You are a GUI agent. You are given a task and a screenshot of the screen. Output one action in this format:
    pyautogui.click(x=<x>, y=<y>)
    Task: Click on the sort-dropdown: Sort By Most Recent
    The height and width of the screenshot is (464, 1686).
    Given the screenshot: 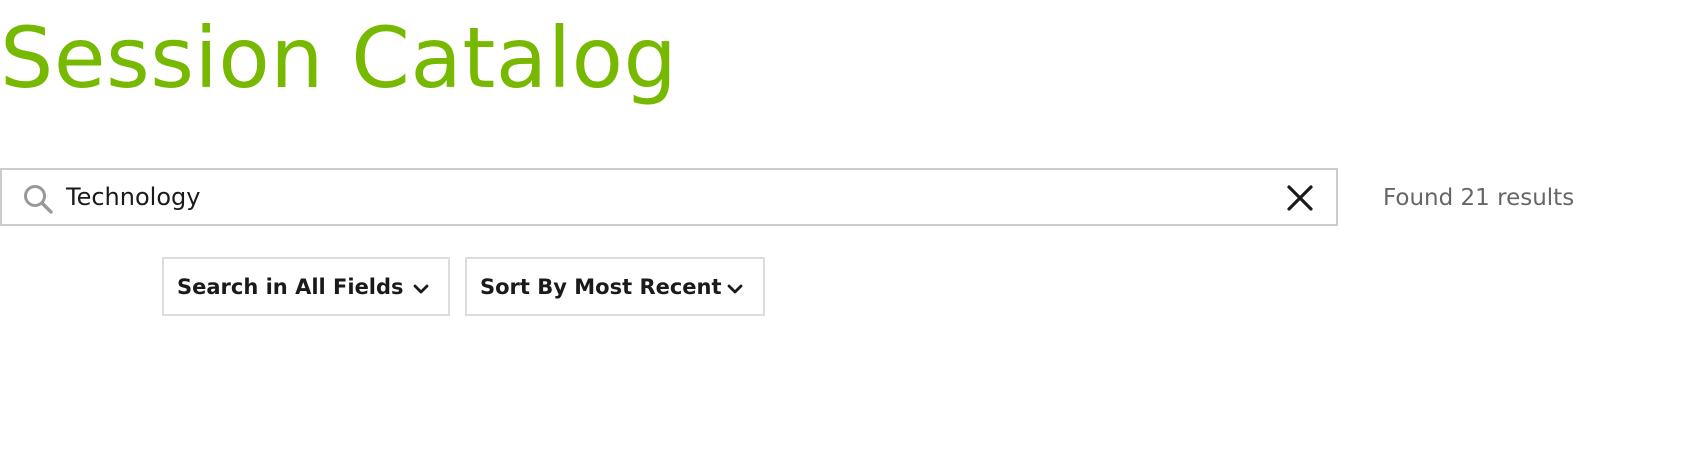 What is the action you would take?
    pyautogui.click(x=615, y=286)
    